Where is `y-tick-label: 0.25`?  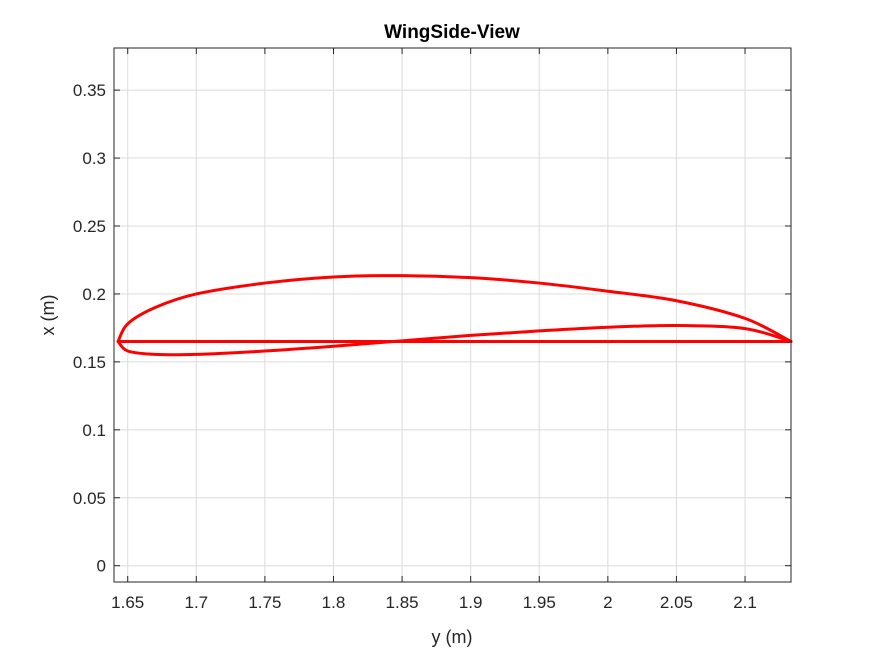
y-tick-label: 0.25 is located at coordinates (89, 226).